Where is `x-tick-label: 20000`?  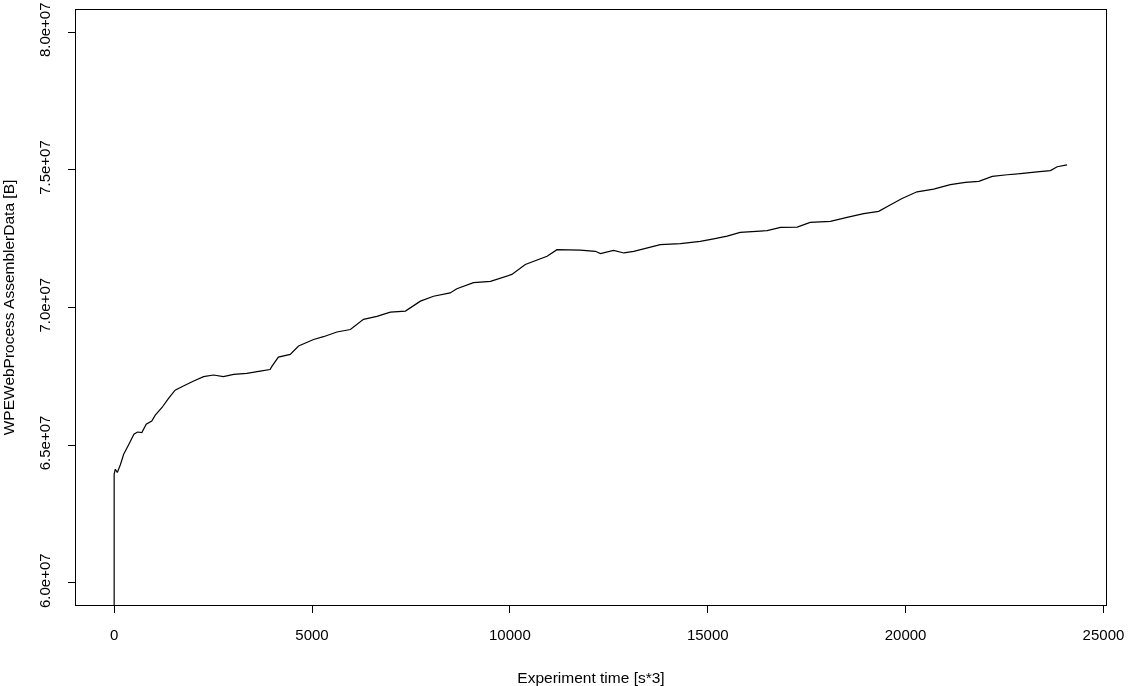
x-tick-label: 20000 is located at coordinates (905, 634).